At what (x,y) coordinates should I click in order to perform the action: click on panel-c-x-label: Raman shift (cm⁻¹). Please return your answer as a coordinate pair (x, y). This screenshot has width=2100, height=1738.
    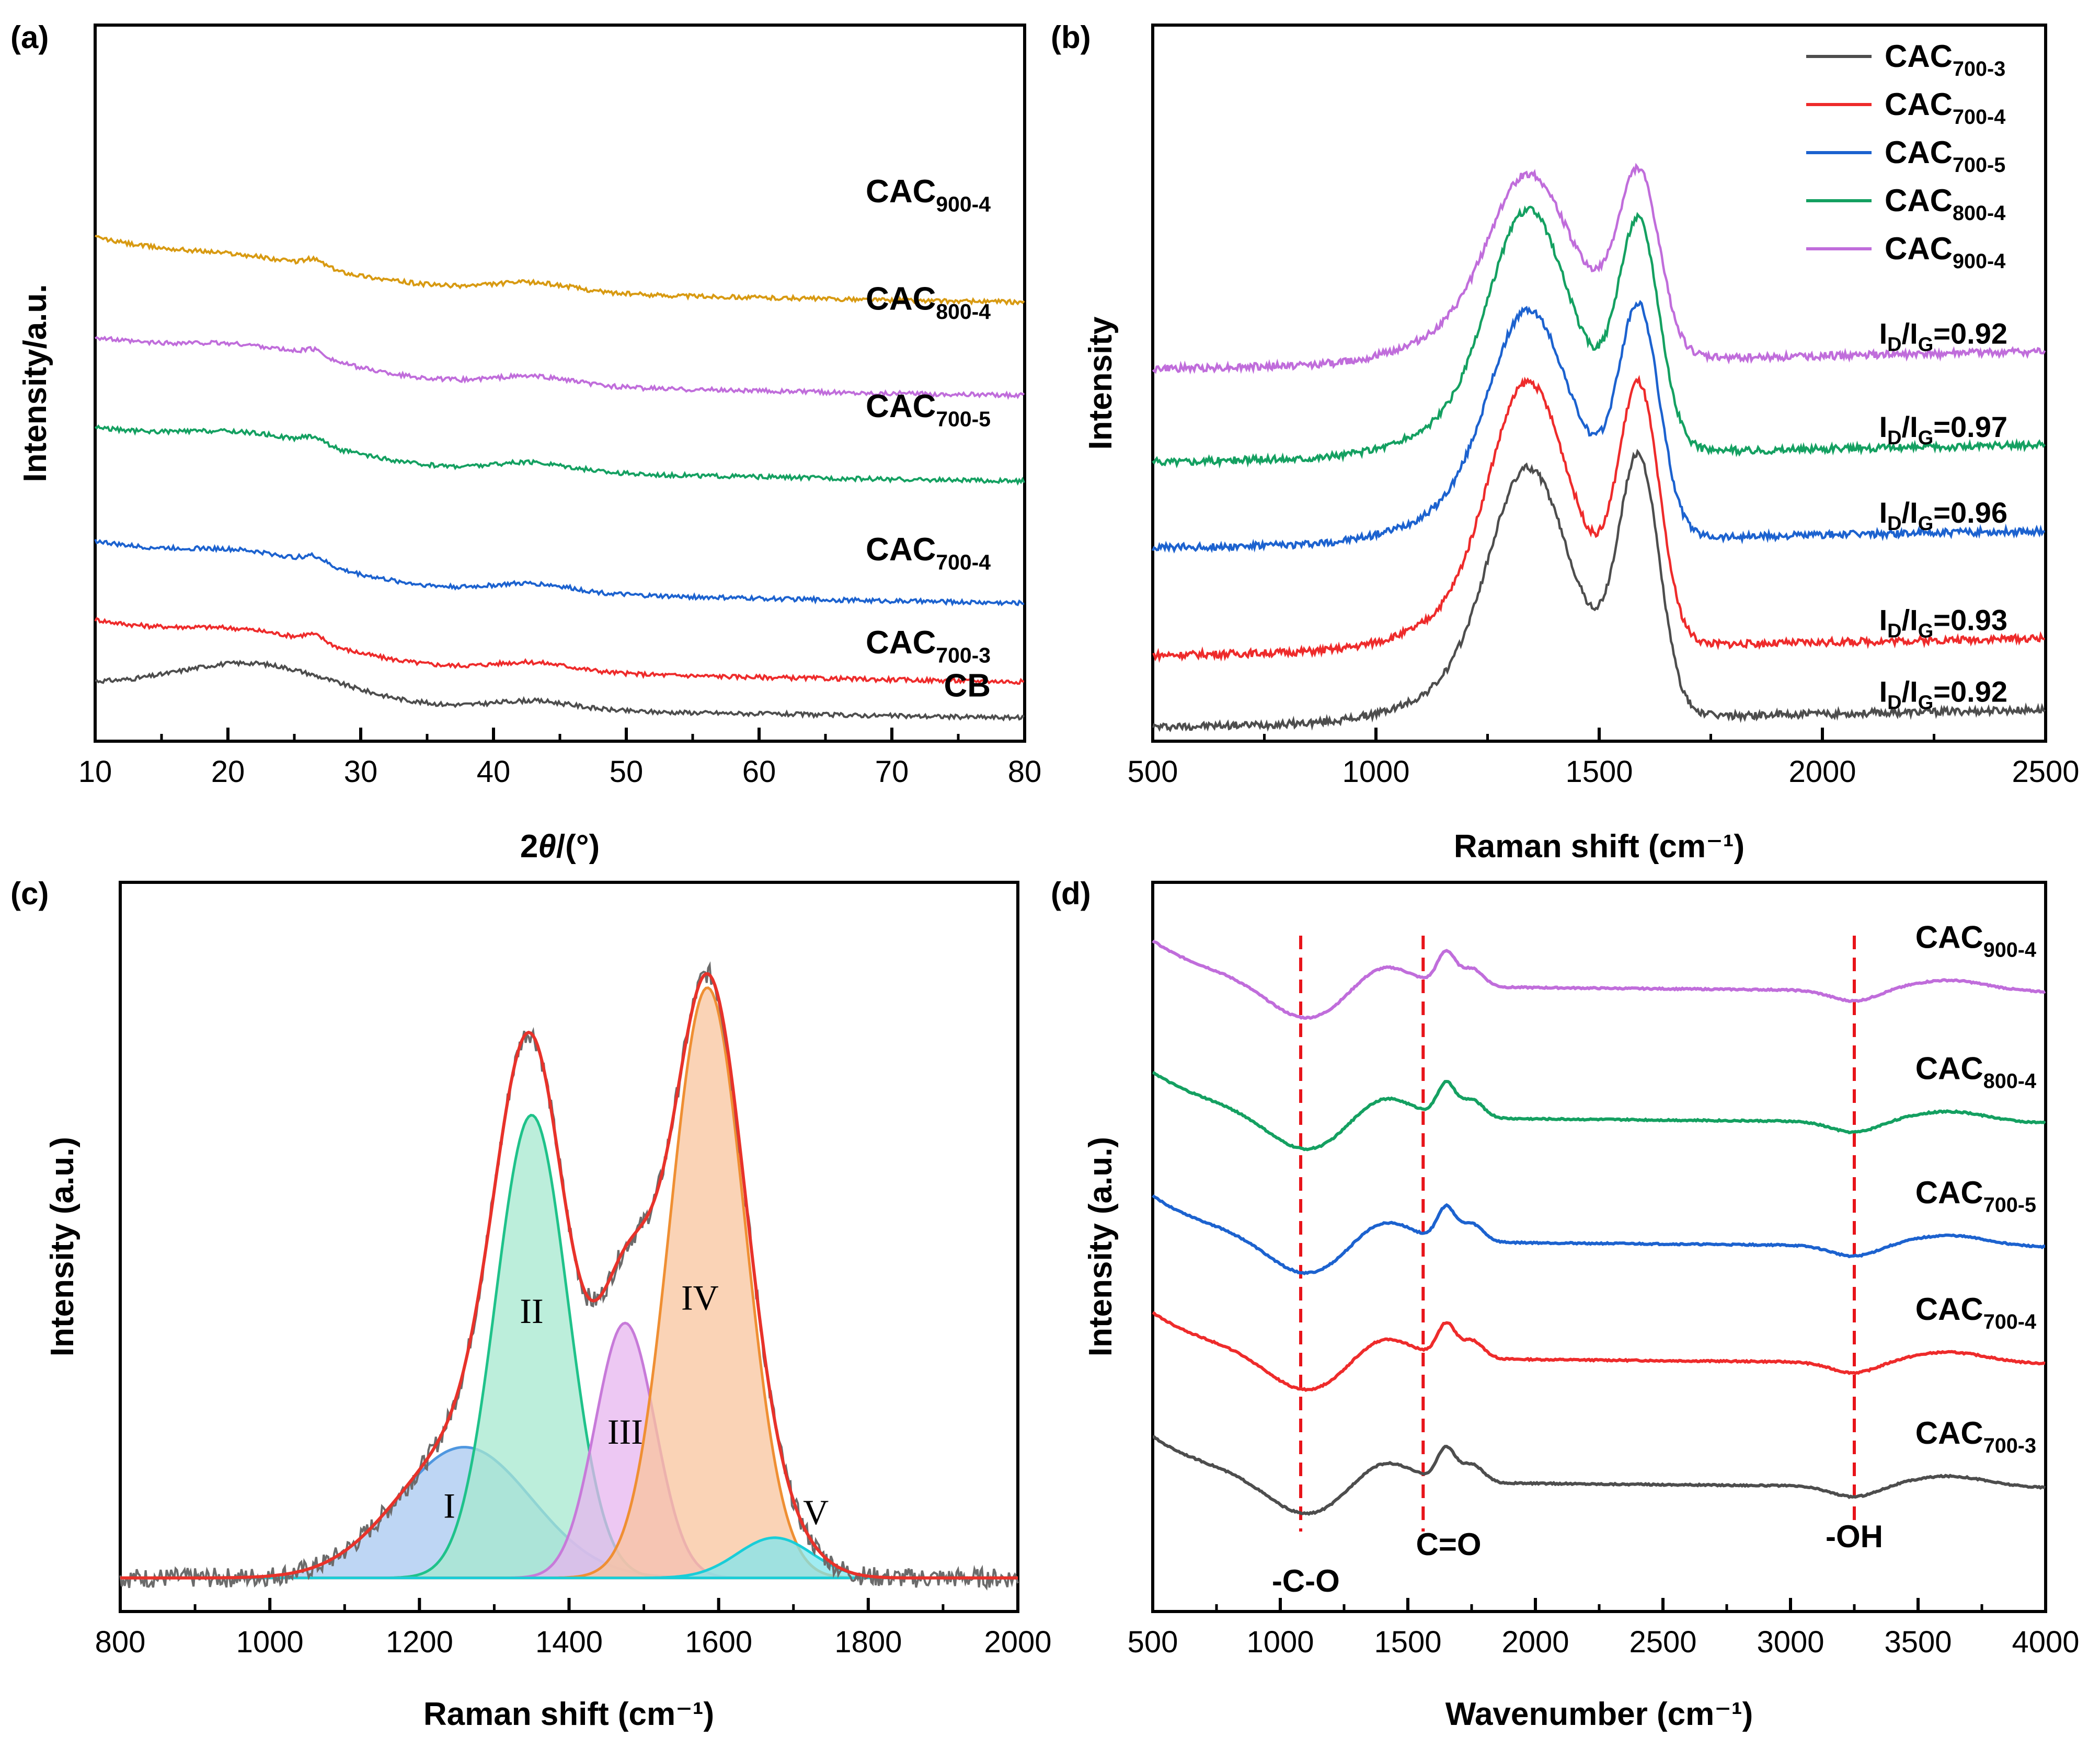
    Looking at the image, I should click on (568, 1714).